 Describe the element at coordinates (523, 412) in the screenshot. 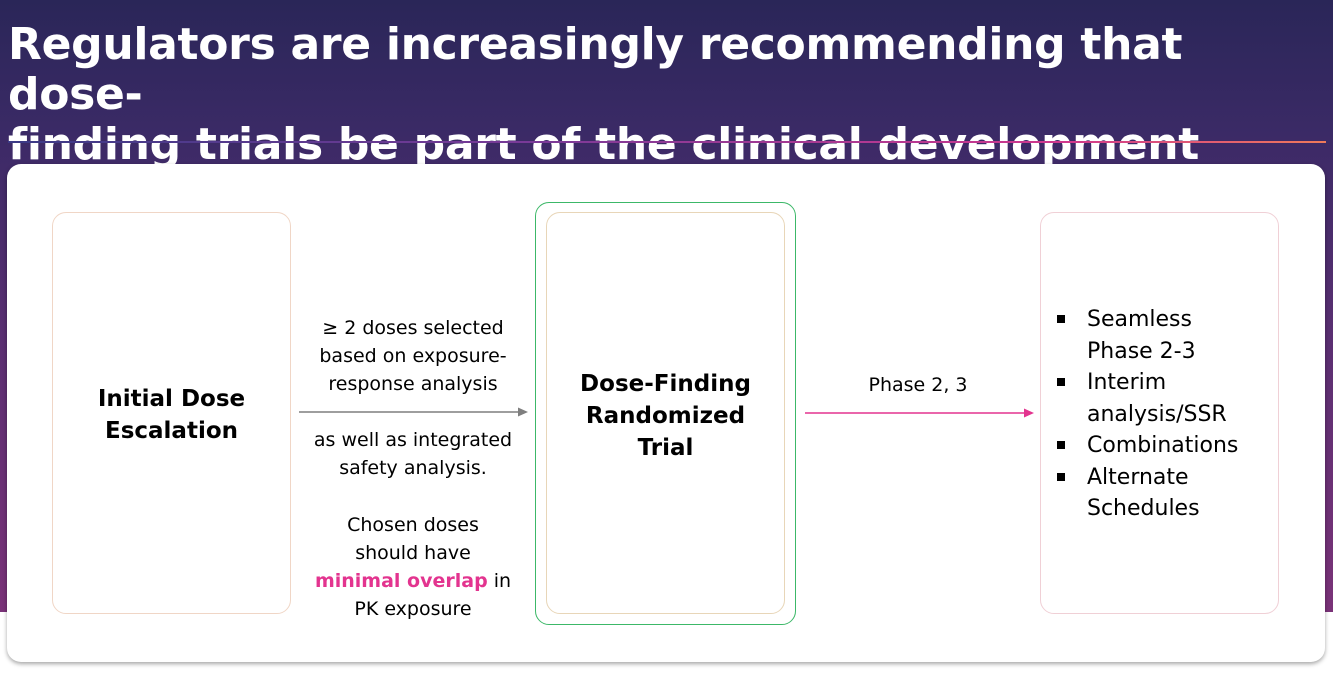

I see `arrow-left-head` at that location.